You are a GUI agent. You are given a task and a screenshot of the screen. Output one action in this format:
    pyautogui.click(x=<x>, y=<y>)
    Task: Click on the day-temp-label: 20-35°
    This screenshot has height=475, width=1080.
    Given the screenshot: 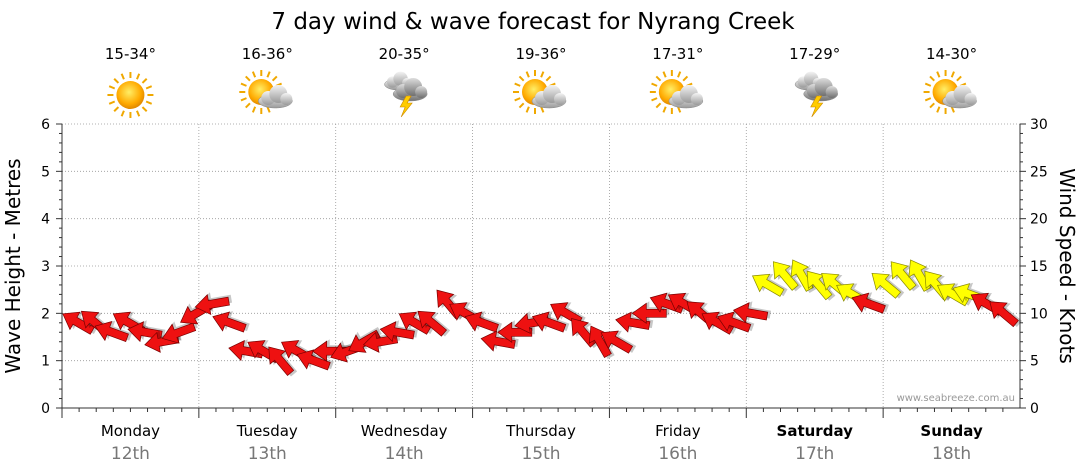 What is the action you would take?
    pyautogui.click(x=404, y=54)
    